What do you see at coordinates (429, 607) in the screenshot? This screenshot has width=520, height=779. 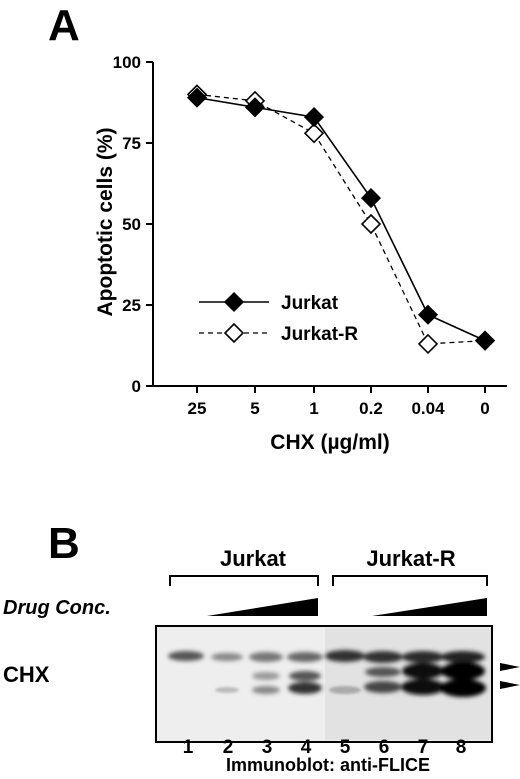 I see `concentration-wedge-jurkat-r` at bounding box center [429, 607].